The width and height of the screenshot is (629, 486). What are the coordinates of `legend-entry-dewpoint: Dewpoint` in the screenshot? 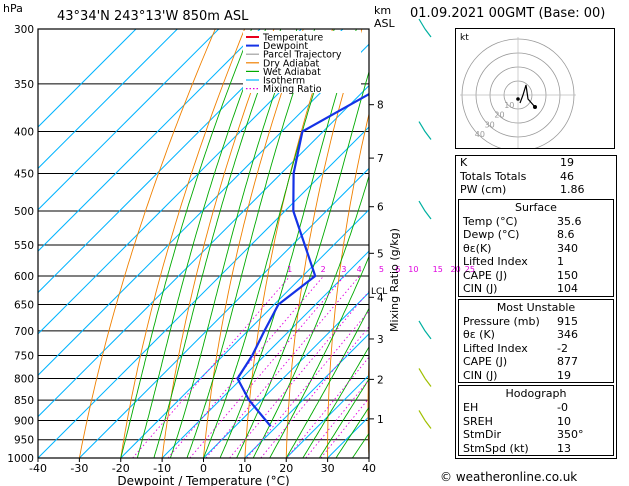 It's located at (285, 46).